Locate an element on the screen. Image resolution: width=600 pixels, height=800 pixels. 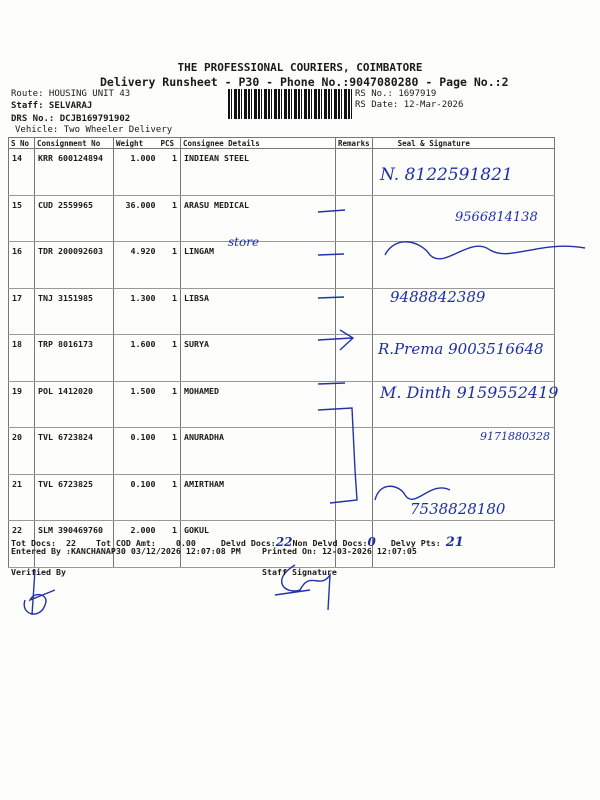
handwritten-20: 9171880328 is located at coordinates (515, 436).